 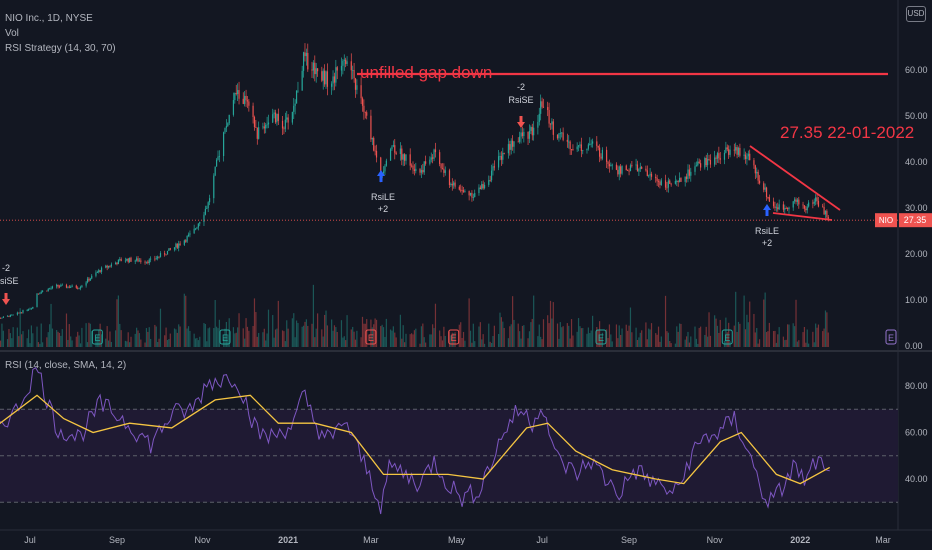 I want to click on entry-label: RsiLE, so click(x=383, y=197).